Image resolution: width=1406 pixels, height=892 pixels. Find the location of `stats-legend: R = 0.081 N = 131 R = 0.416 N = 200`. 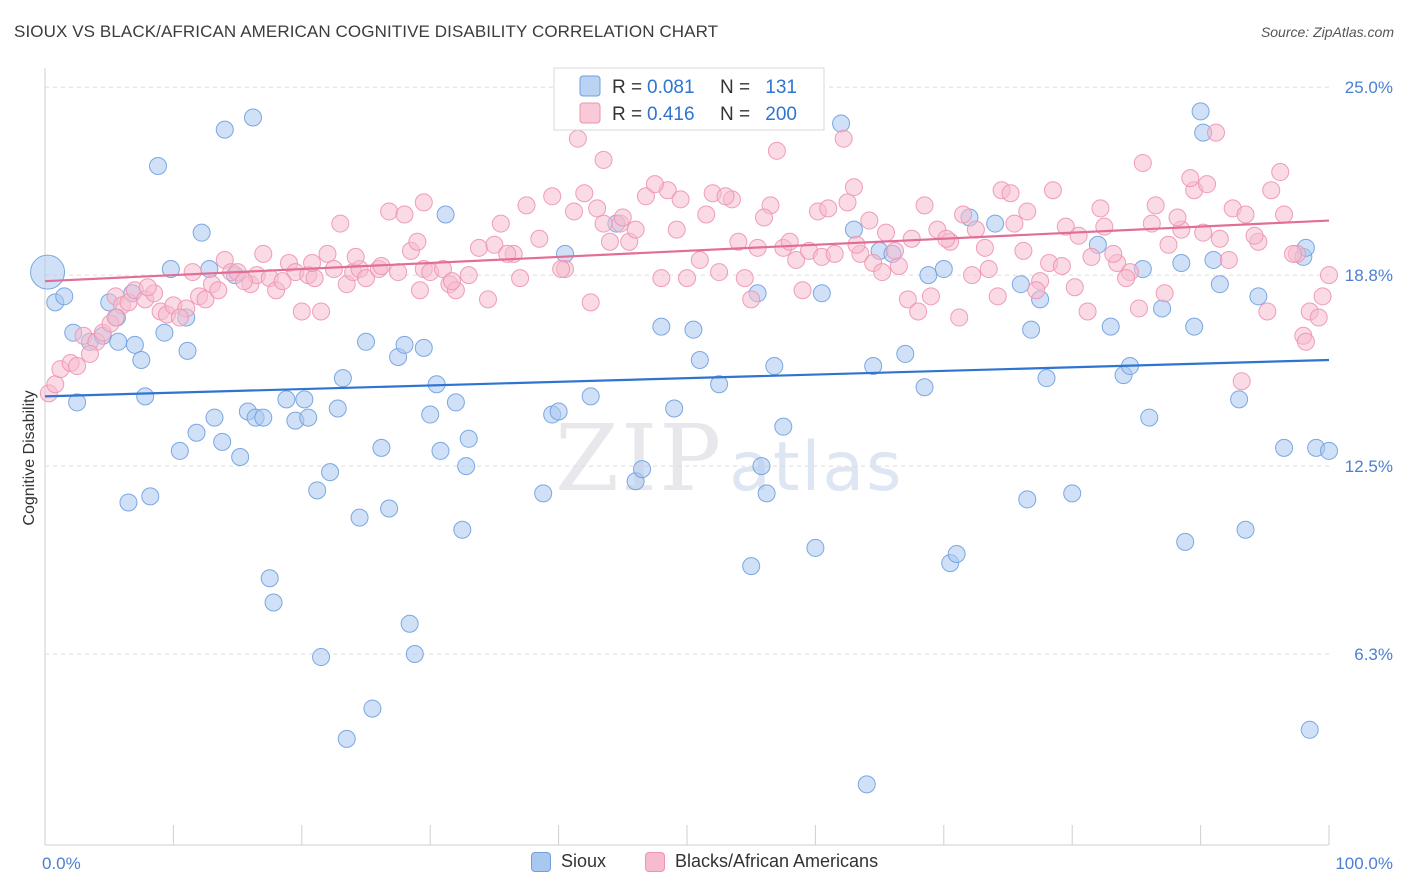

stats-legend: R = 0.081 N = 131 R = 0.416 N = 200 is located at coordinates (689, 99).